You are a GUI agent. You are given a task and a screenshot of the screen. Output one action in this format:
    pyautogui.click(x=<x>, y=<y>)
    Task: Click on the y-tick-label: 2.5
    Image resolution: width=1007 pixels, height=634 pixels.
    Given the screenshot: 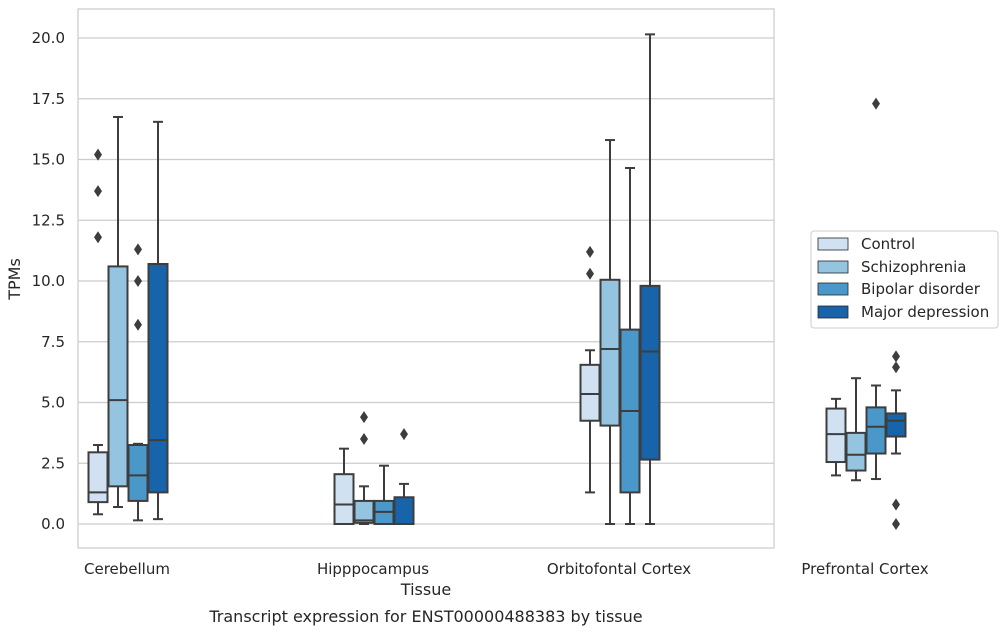 What is the action you would take?
    pyautogui.click(x=53, y=463)
    